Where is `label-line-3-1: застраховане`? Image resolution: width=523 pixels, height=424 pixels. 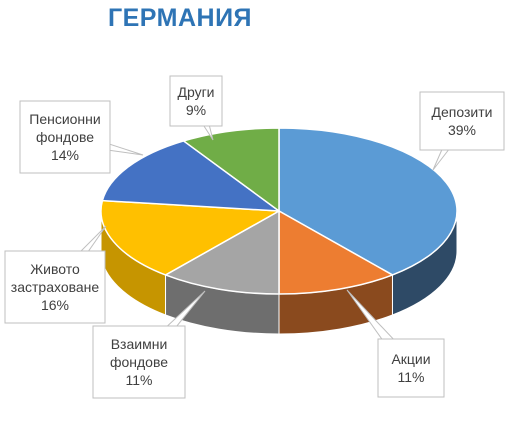
label-line-3-1: застраховане is located at coordinates (55, 287).